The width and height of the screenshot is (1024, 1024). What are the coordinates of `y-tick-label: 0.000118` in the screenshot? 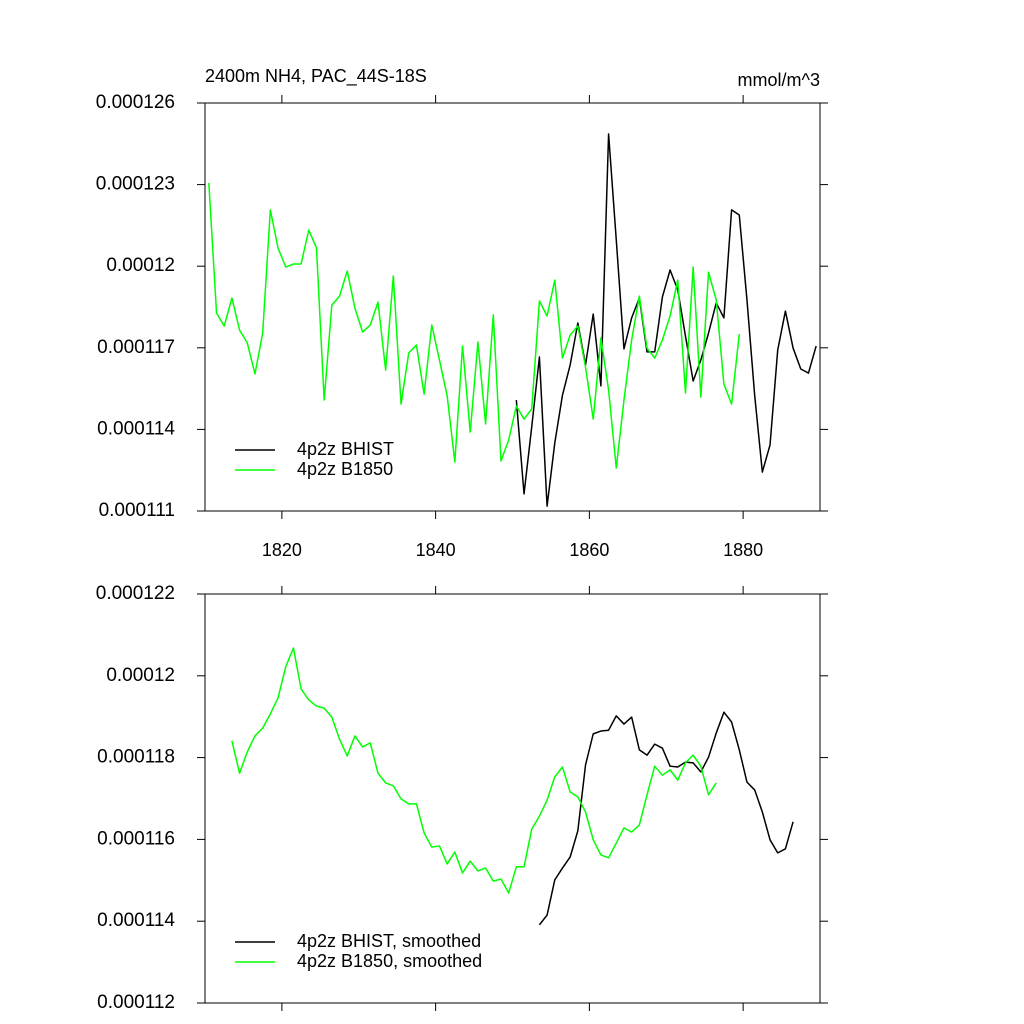 It's located at (136, 757).